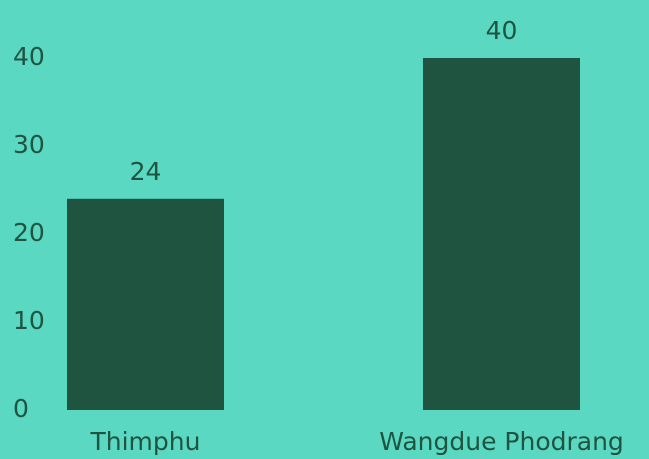 The height and width of the screenshot is (459, 649). I want to click on y-tick-label: 40, so click(29, 56).